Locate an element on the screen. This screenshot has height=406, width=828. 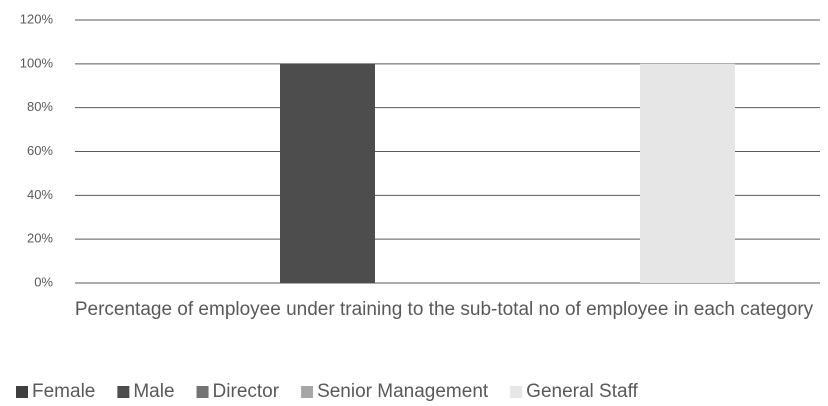
y-tick-label: 60% is located at coordinates (40, 150).